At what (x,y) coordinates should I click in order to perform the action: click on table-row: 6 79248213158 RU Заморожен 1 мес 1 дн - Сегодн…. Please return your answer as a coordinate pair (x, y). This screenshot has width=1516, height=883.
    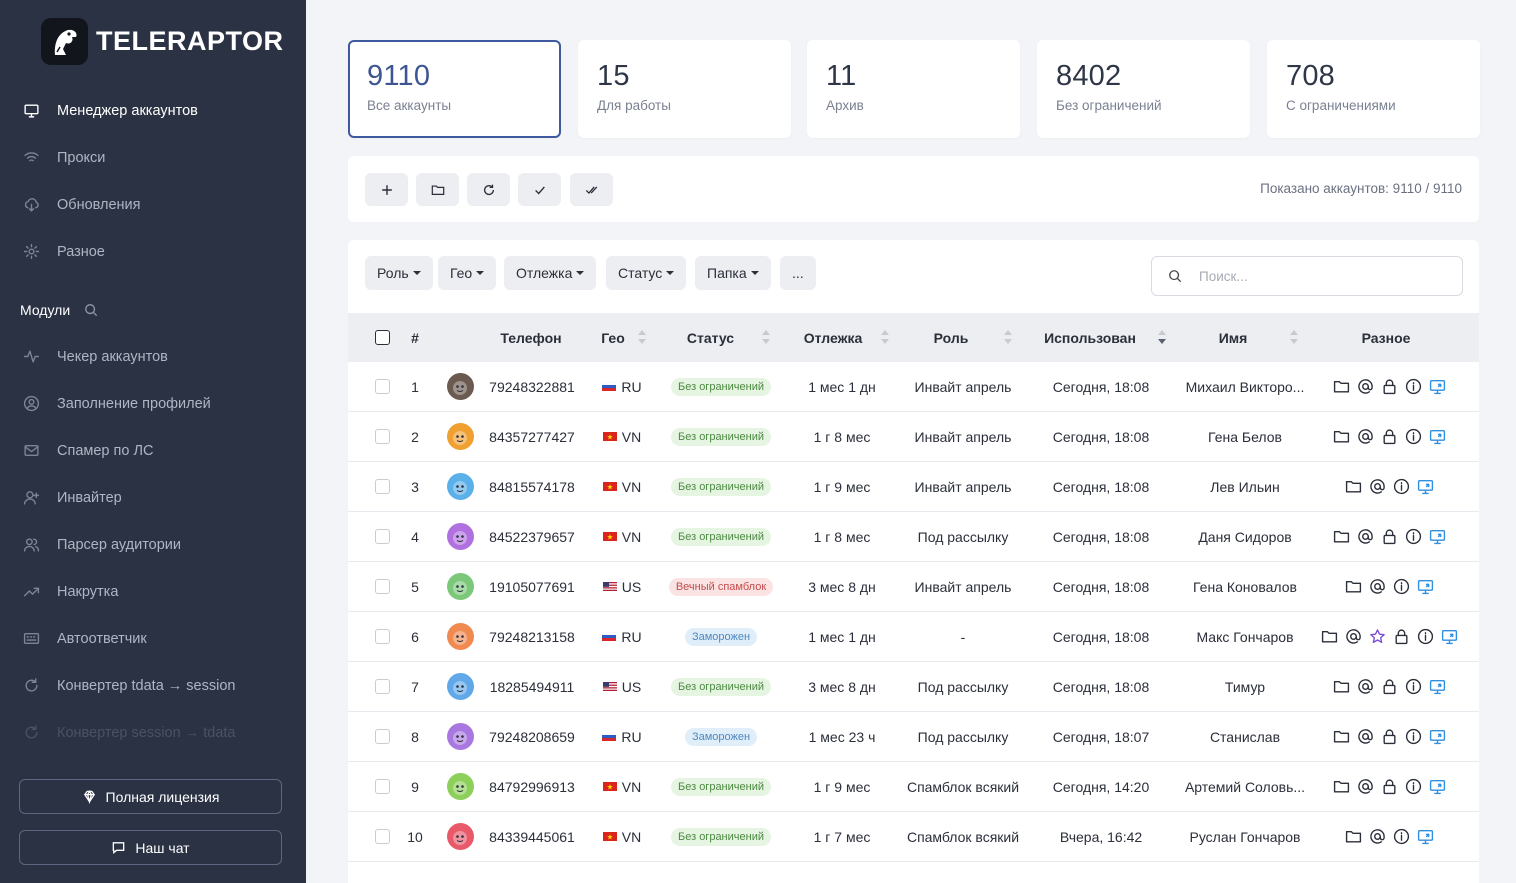
    Looking at the image, I should click on (913, 637).